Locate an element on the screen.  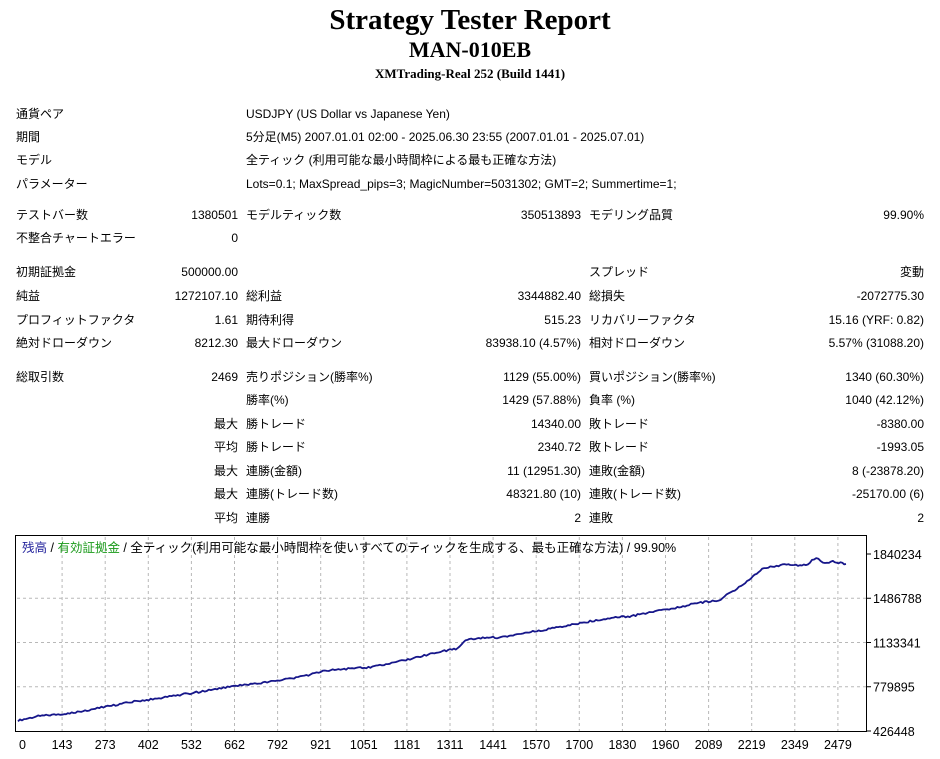
largest-win-value: 14340.00 is located at coordinates (555, 424).